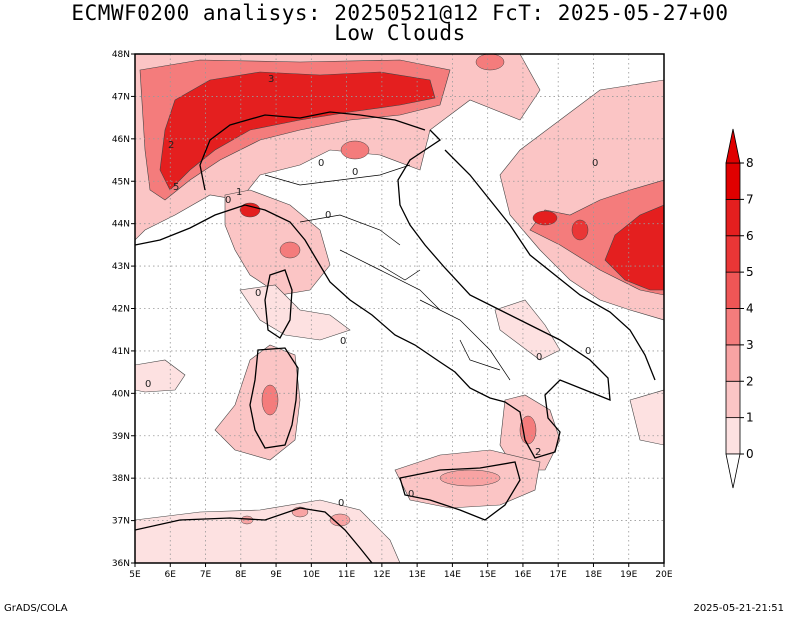  I want to click on colorbar-label: 1, so click(750, 418).